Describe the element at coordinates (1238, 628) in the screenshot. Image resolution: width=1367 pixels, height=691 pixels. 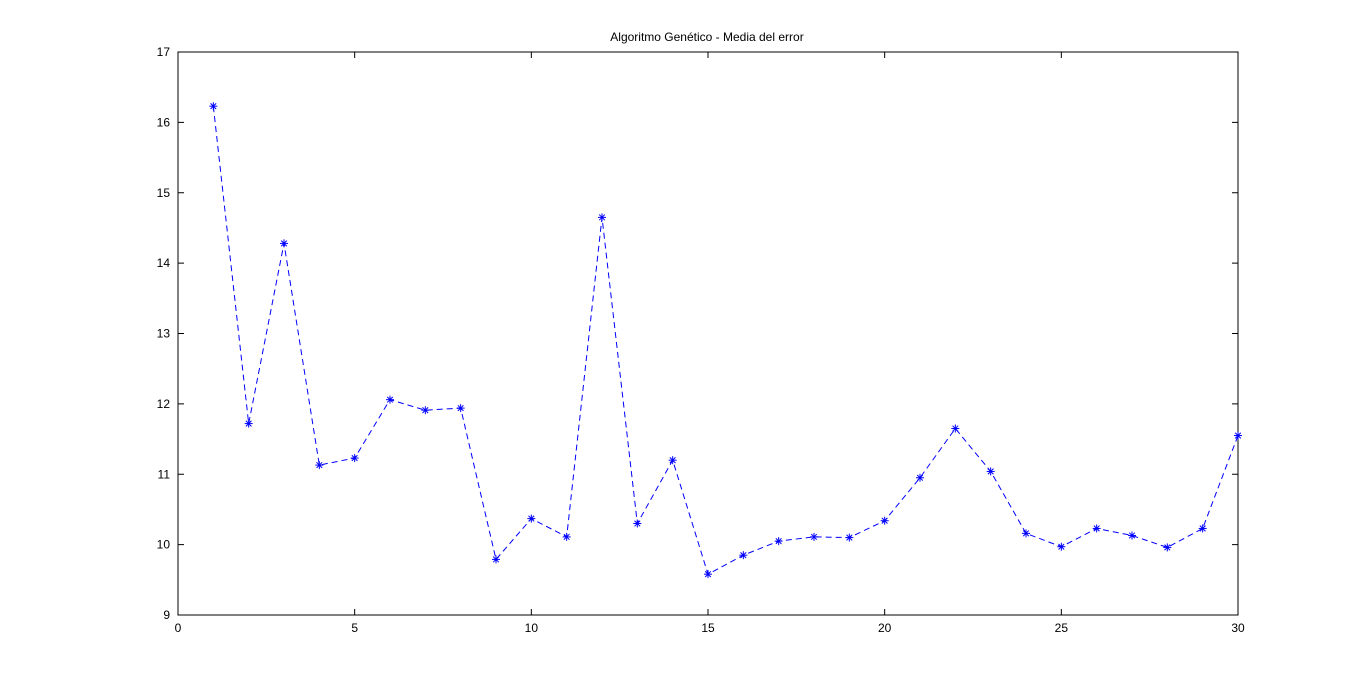
I see `x-tick-label: 30` at that location.